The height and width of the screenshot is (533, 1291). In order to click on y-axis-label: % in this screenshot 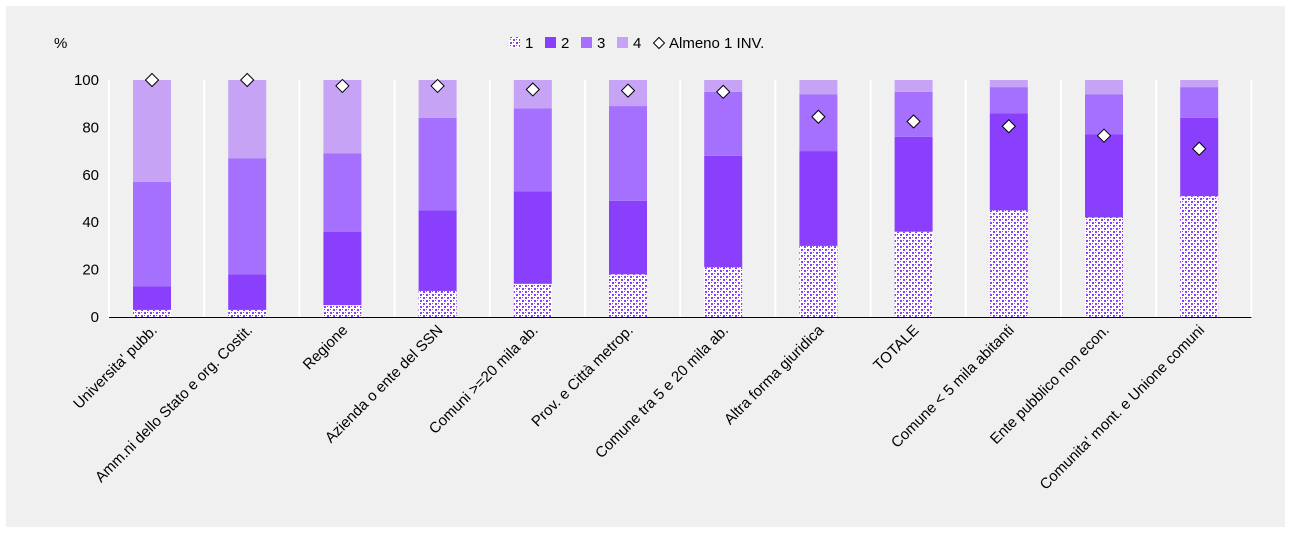, I will do `click(60, 43)`.